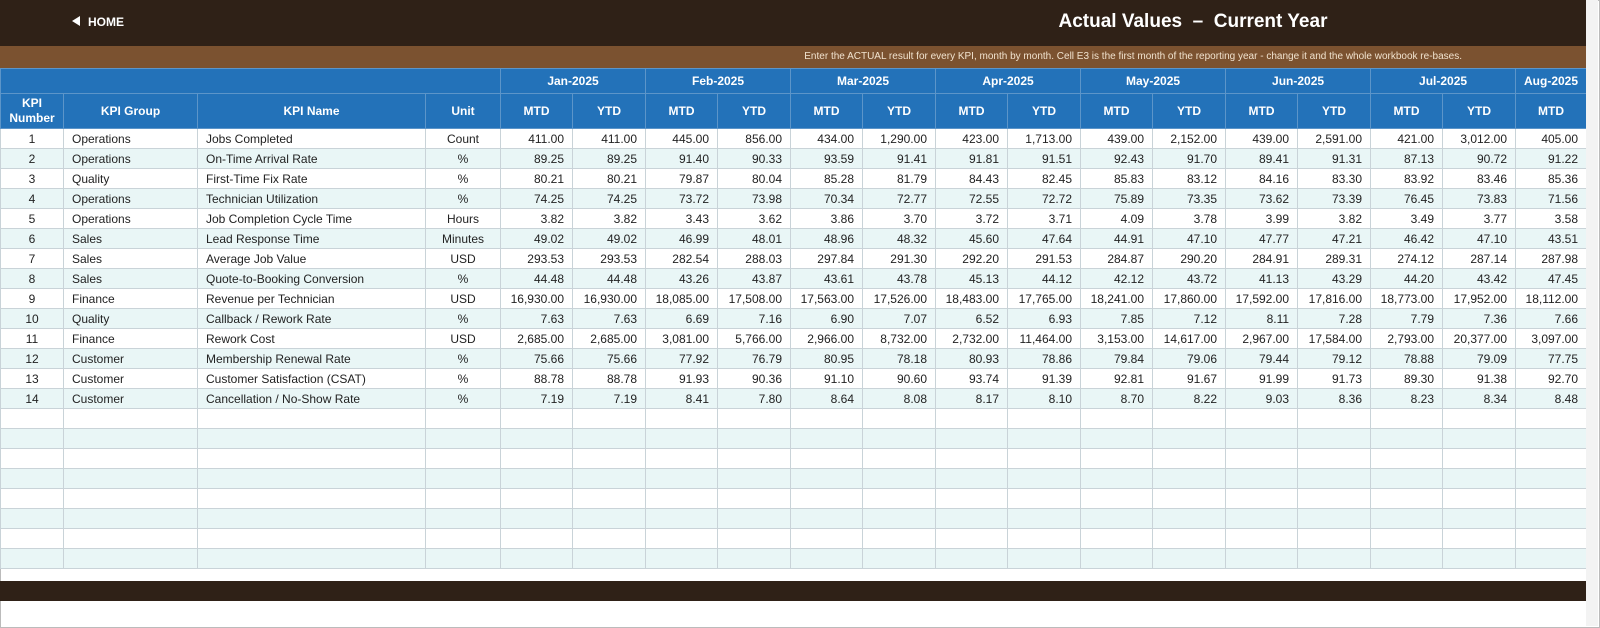 The width and height of the screenshot is (1600, 628). I want to click on value-cell: 46.99, so click(681, 238).